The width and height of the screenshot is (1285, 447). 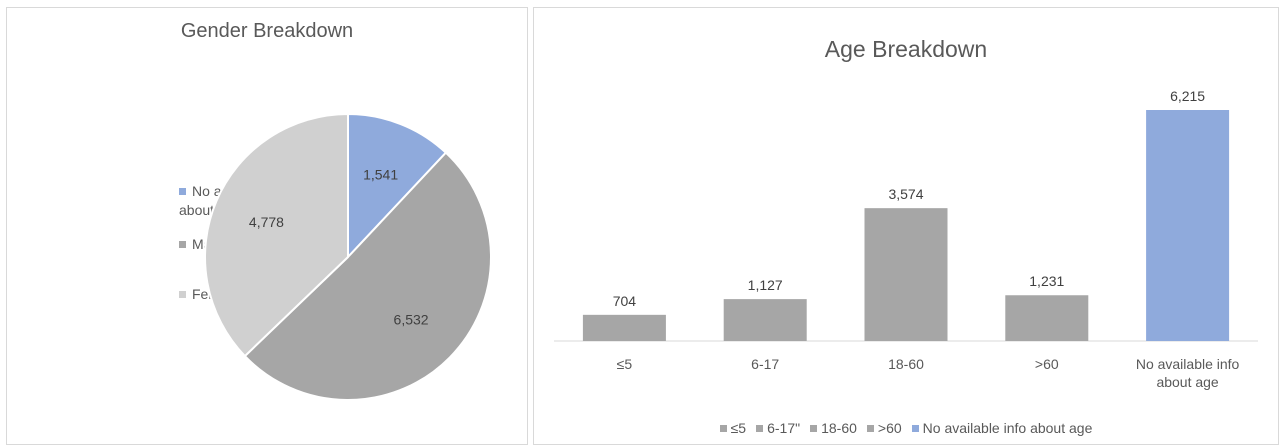 What do you see at coordinates (889, 428) in the screenshot?
I see `legend-label: >60` at bounding box center [889, 428].